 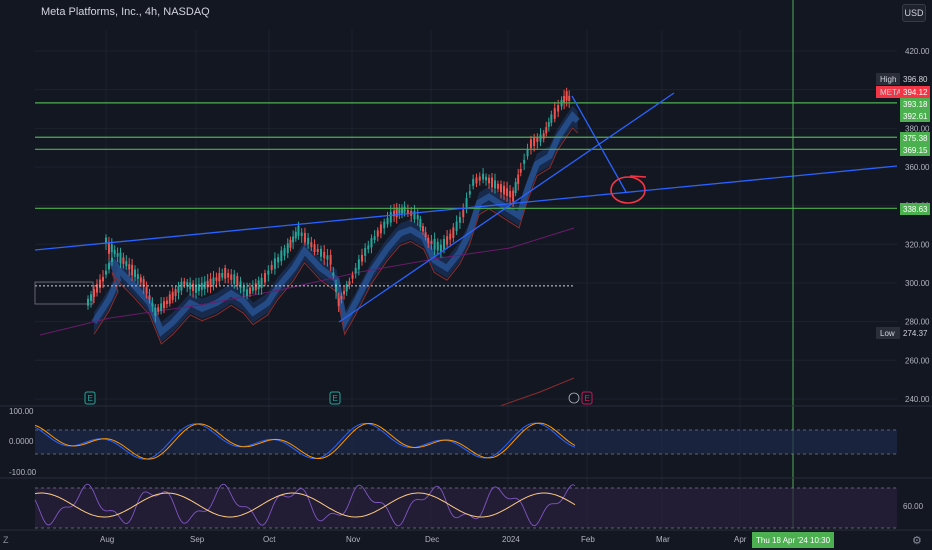 What do you see at coordinates (21, 441) in the screenshot?
I see `oscillator-1-tick: 0.0000` at bounding box center [21, 441].